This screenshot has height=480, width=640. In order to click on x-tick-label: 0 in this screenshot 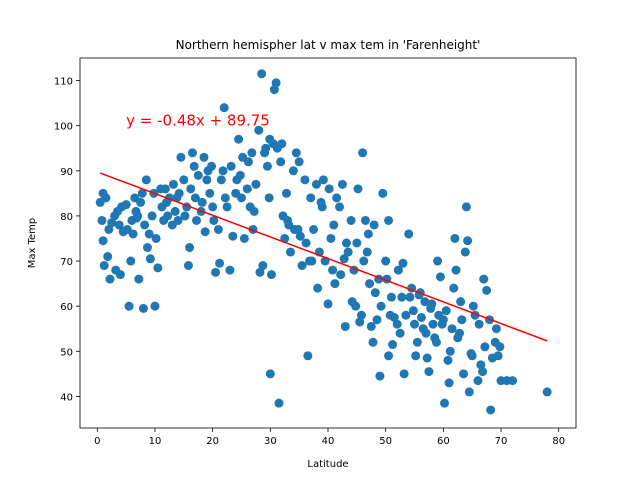, I will do `click(97, 441)`.